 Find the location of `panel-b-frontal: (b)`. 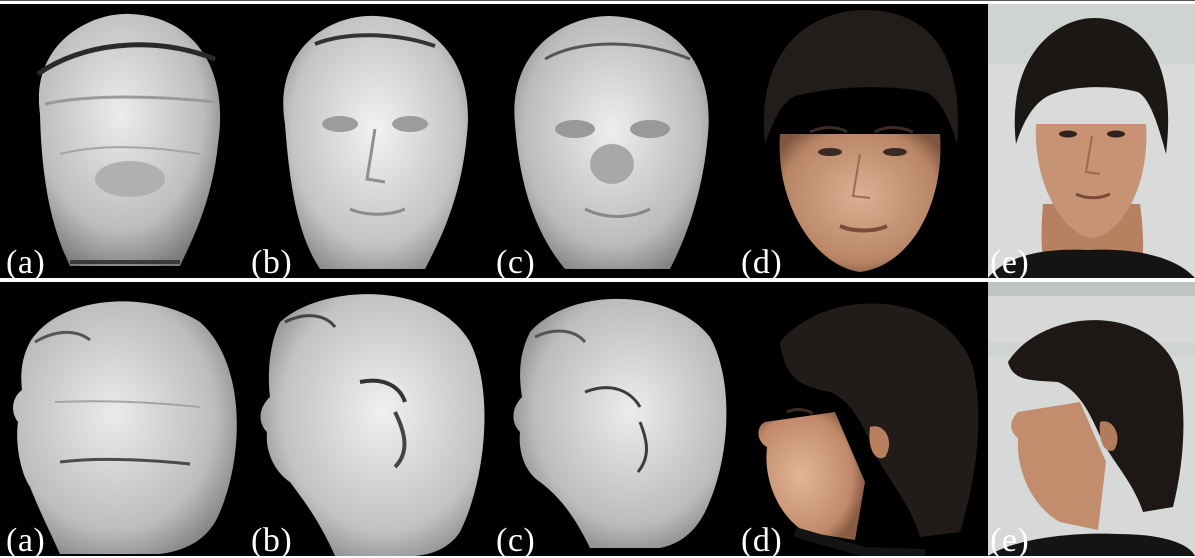

panel-b-frontal: (b) is located at coordinates (367, 141).